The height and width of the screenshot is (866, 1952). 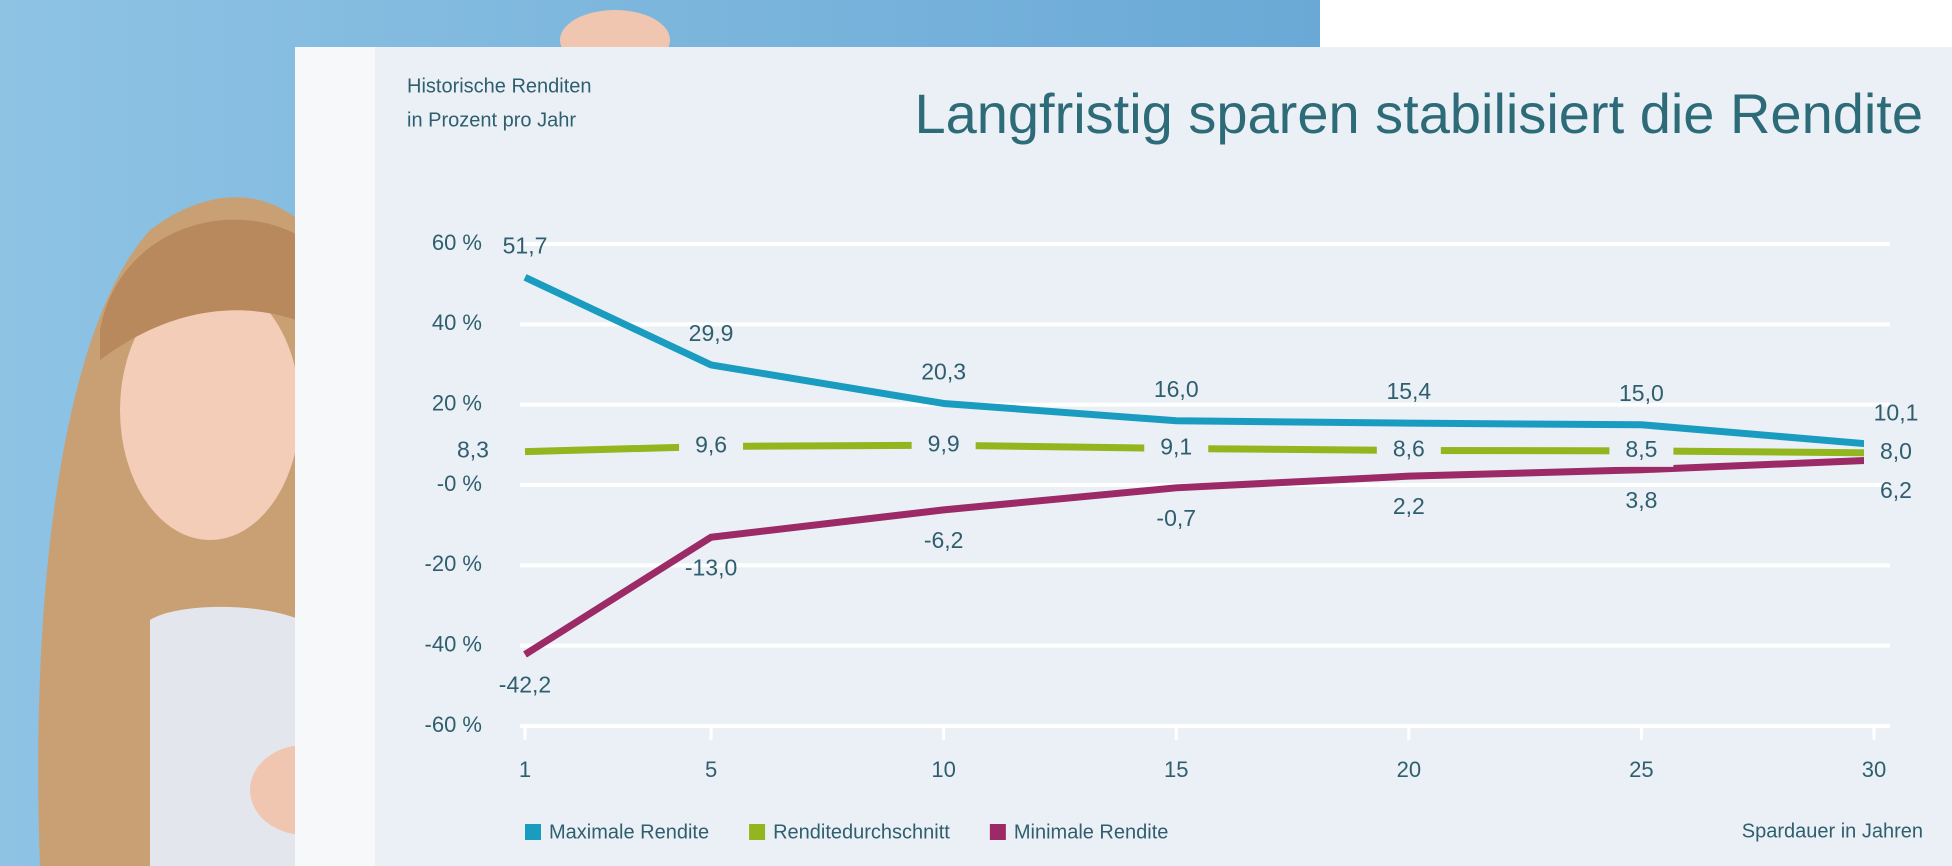 What do you see at coordinates (1641, 500) in the screenshot?
I see `data-label: 3,8` at bounding box center [1641, 500].